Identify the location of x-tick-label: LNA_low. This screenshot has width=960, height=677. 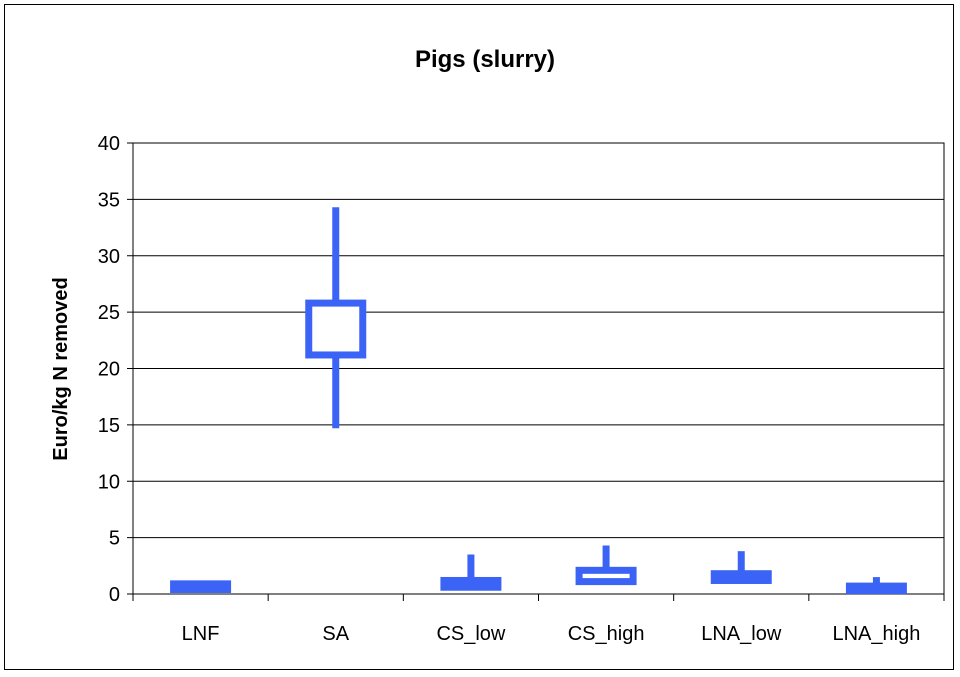
(741, 634).